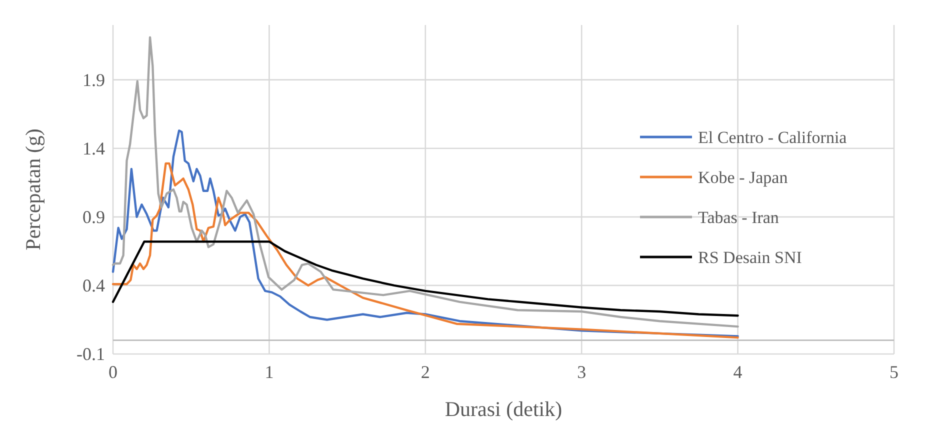 Image resolution: width=925 pixels, height=423 pixels. Describe the element at coordinates (113, 372) in the screenshot. I see `x-tick-label: 0` at that location.